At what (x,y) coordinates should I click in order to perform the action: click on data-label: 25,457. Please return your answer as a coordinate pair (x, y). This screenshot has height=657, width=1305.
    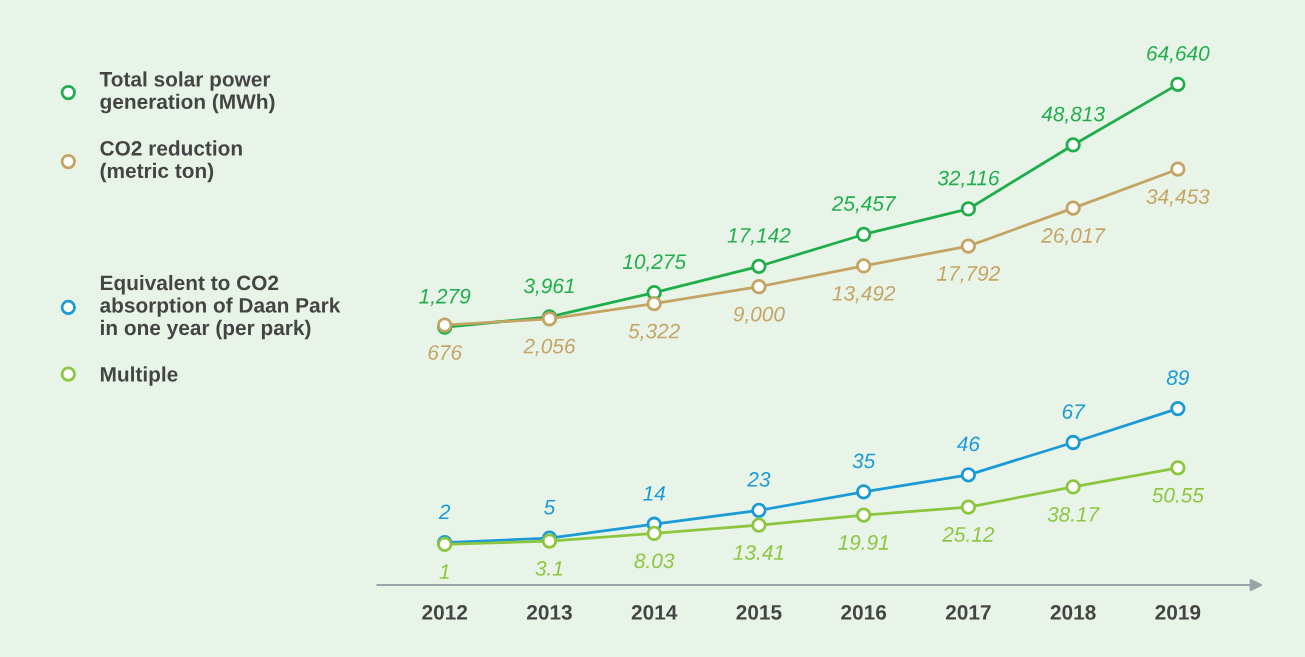
    Looking at the image, I should click on (864, 205).